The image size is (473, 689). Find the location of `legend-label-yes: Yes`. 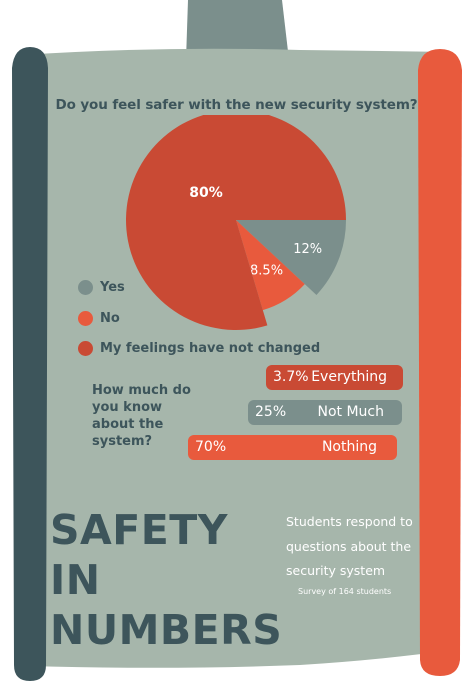

legend-label-yes: Yes is located at coordinates (112, 287).